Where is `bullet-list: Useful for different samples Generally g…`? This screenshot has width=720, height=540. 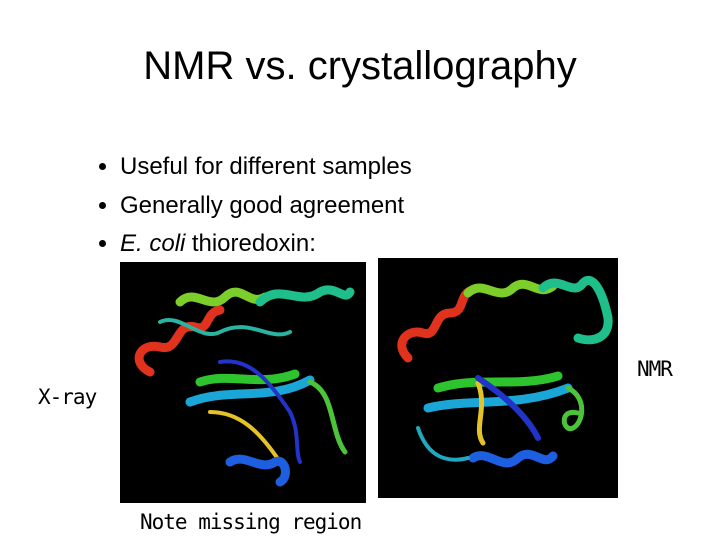
bullet-list: Useful for different samples Generally g… is located at coordinates (266, 206).